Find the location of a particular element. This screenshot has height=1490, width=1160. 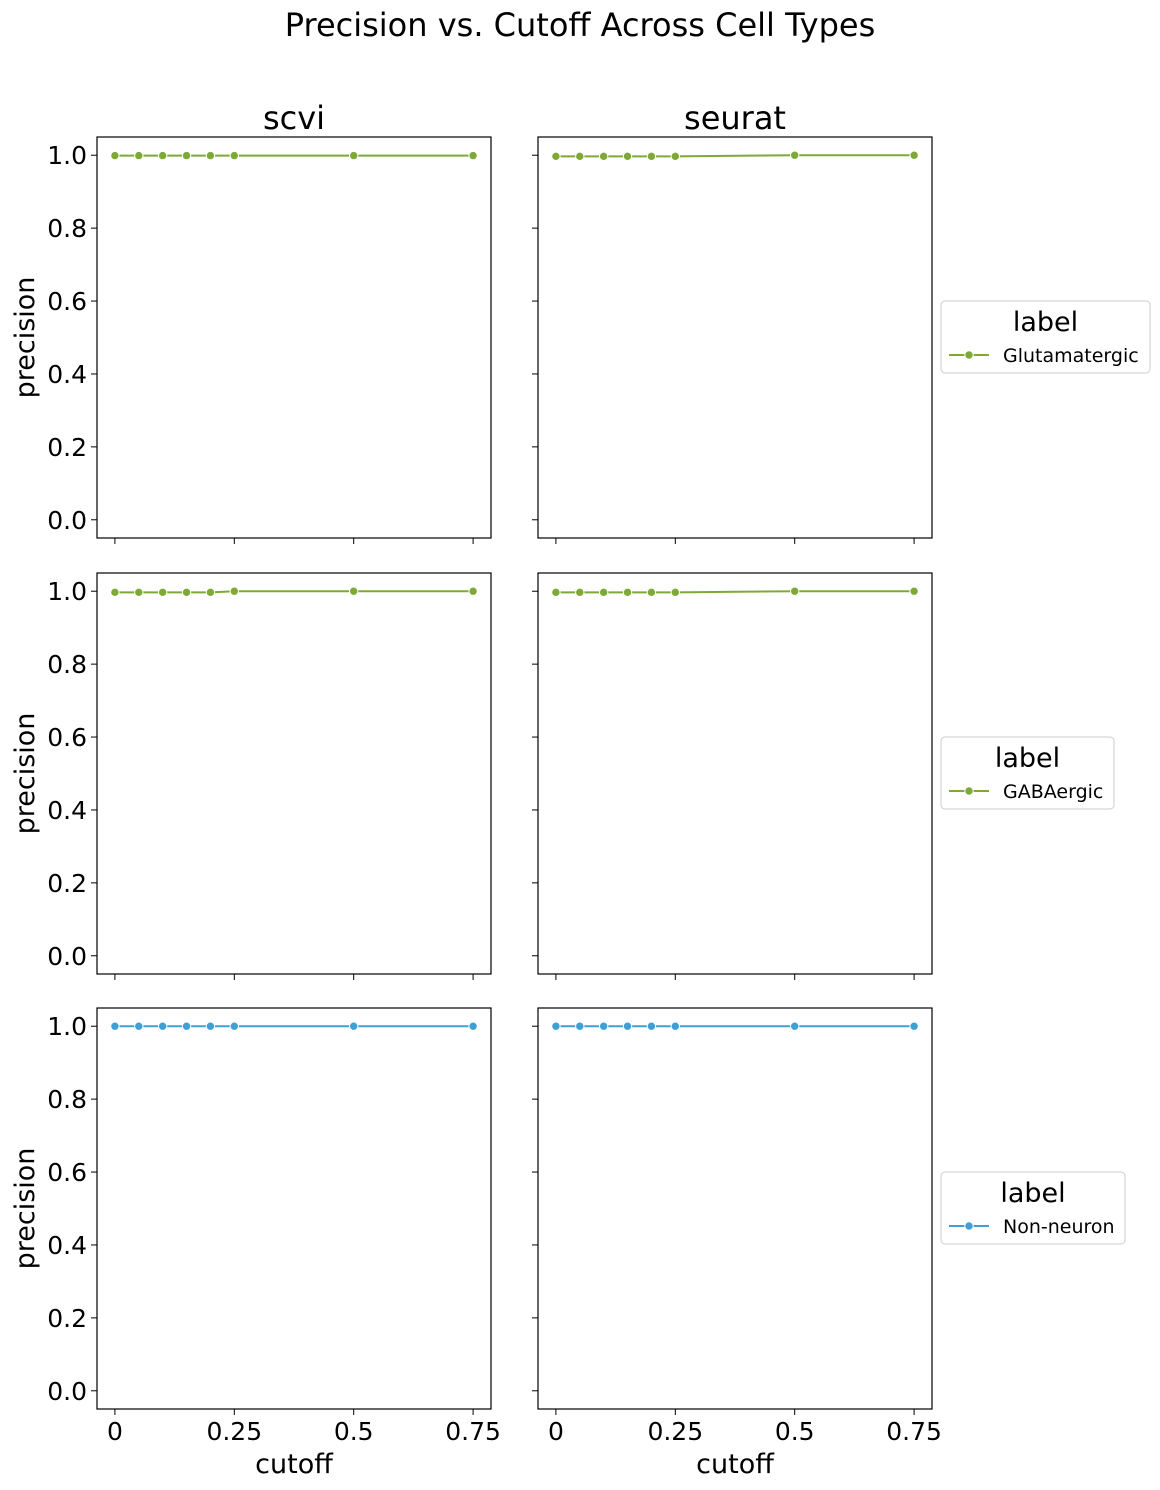

subplot-scvi-gabaergic: 0.0 0.2 0.4 0.6 0.8 1.0 precision is located at coordinates (251, 776).